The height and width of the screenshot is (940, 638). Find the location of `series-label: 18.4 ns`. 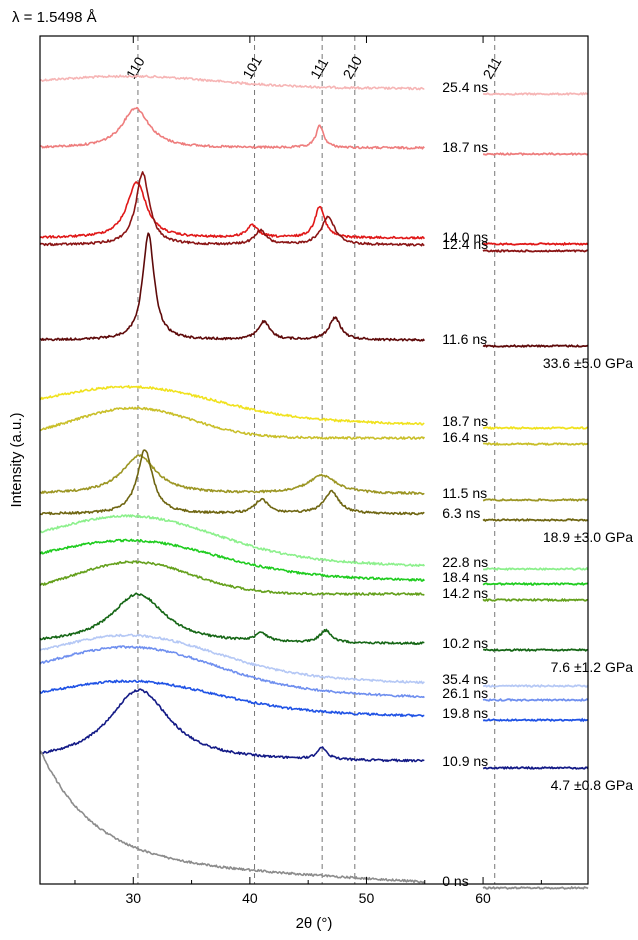

series-label: 18.4 ns is located at coordinates (465, 577).